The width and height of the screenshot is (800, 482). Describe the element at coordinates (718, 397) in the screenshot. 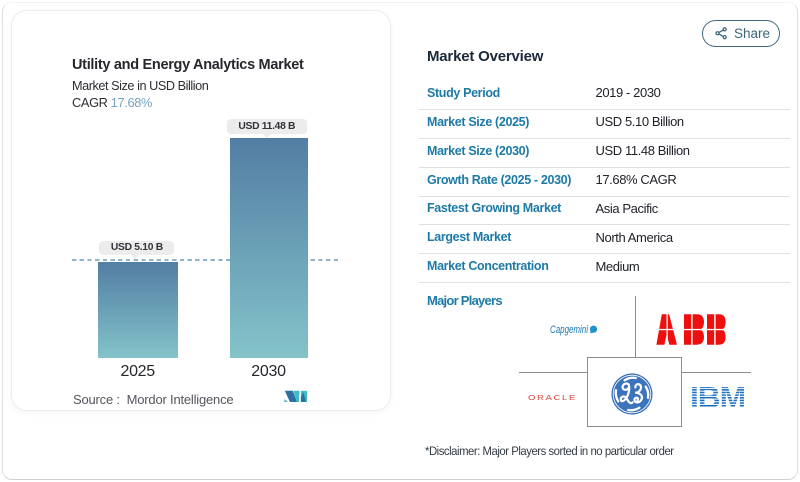

I see `svg-text: IBM` at that location.